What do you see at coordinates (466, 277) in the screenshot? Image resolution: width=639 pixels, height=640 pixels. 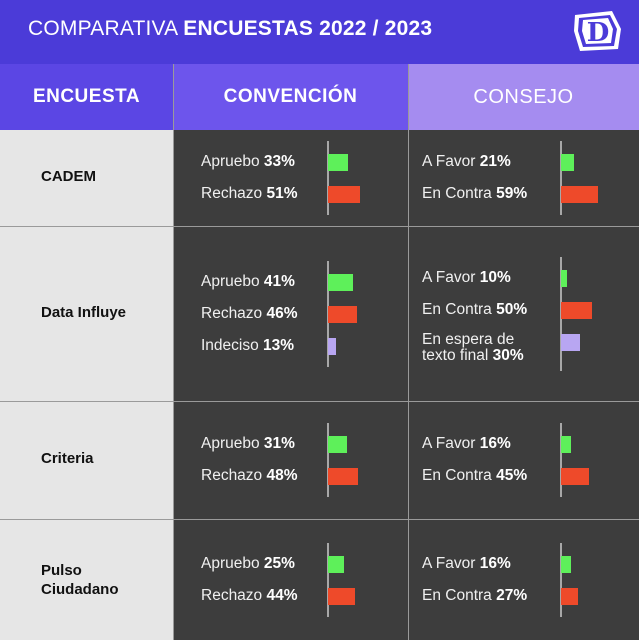 I see `data-label: A Favor 10%` at bounding box center [466, 277].